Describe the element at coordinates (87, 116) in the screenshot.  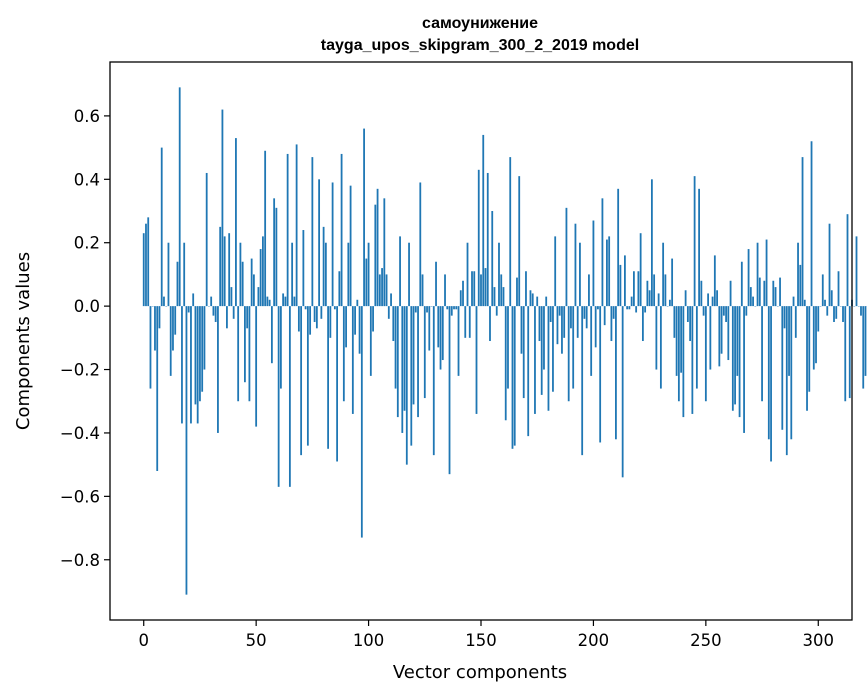
I see `y-tick-label: 0.6` at that location.